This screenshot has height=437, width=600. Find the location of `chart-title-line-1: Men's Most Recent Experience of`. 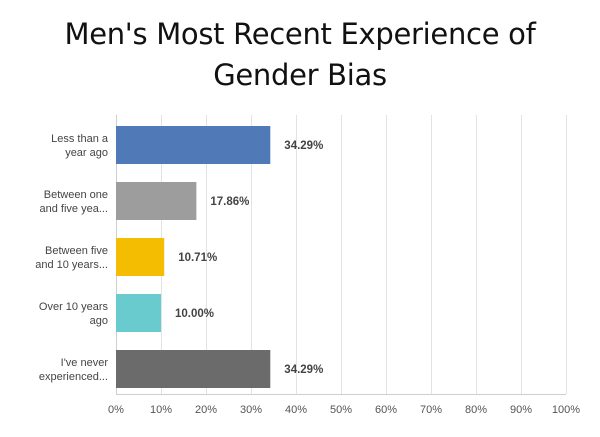

chart-title-line-1: Men's Most Recent Experience of is located at coordinates (300, 34).